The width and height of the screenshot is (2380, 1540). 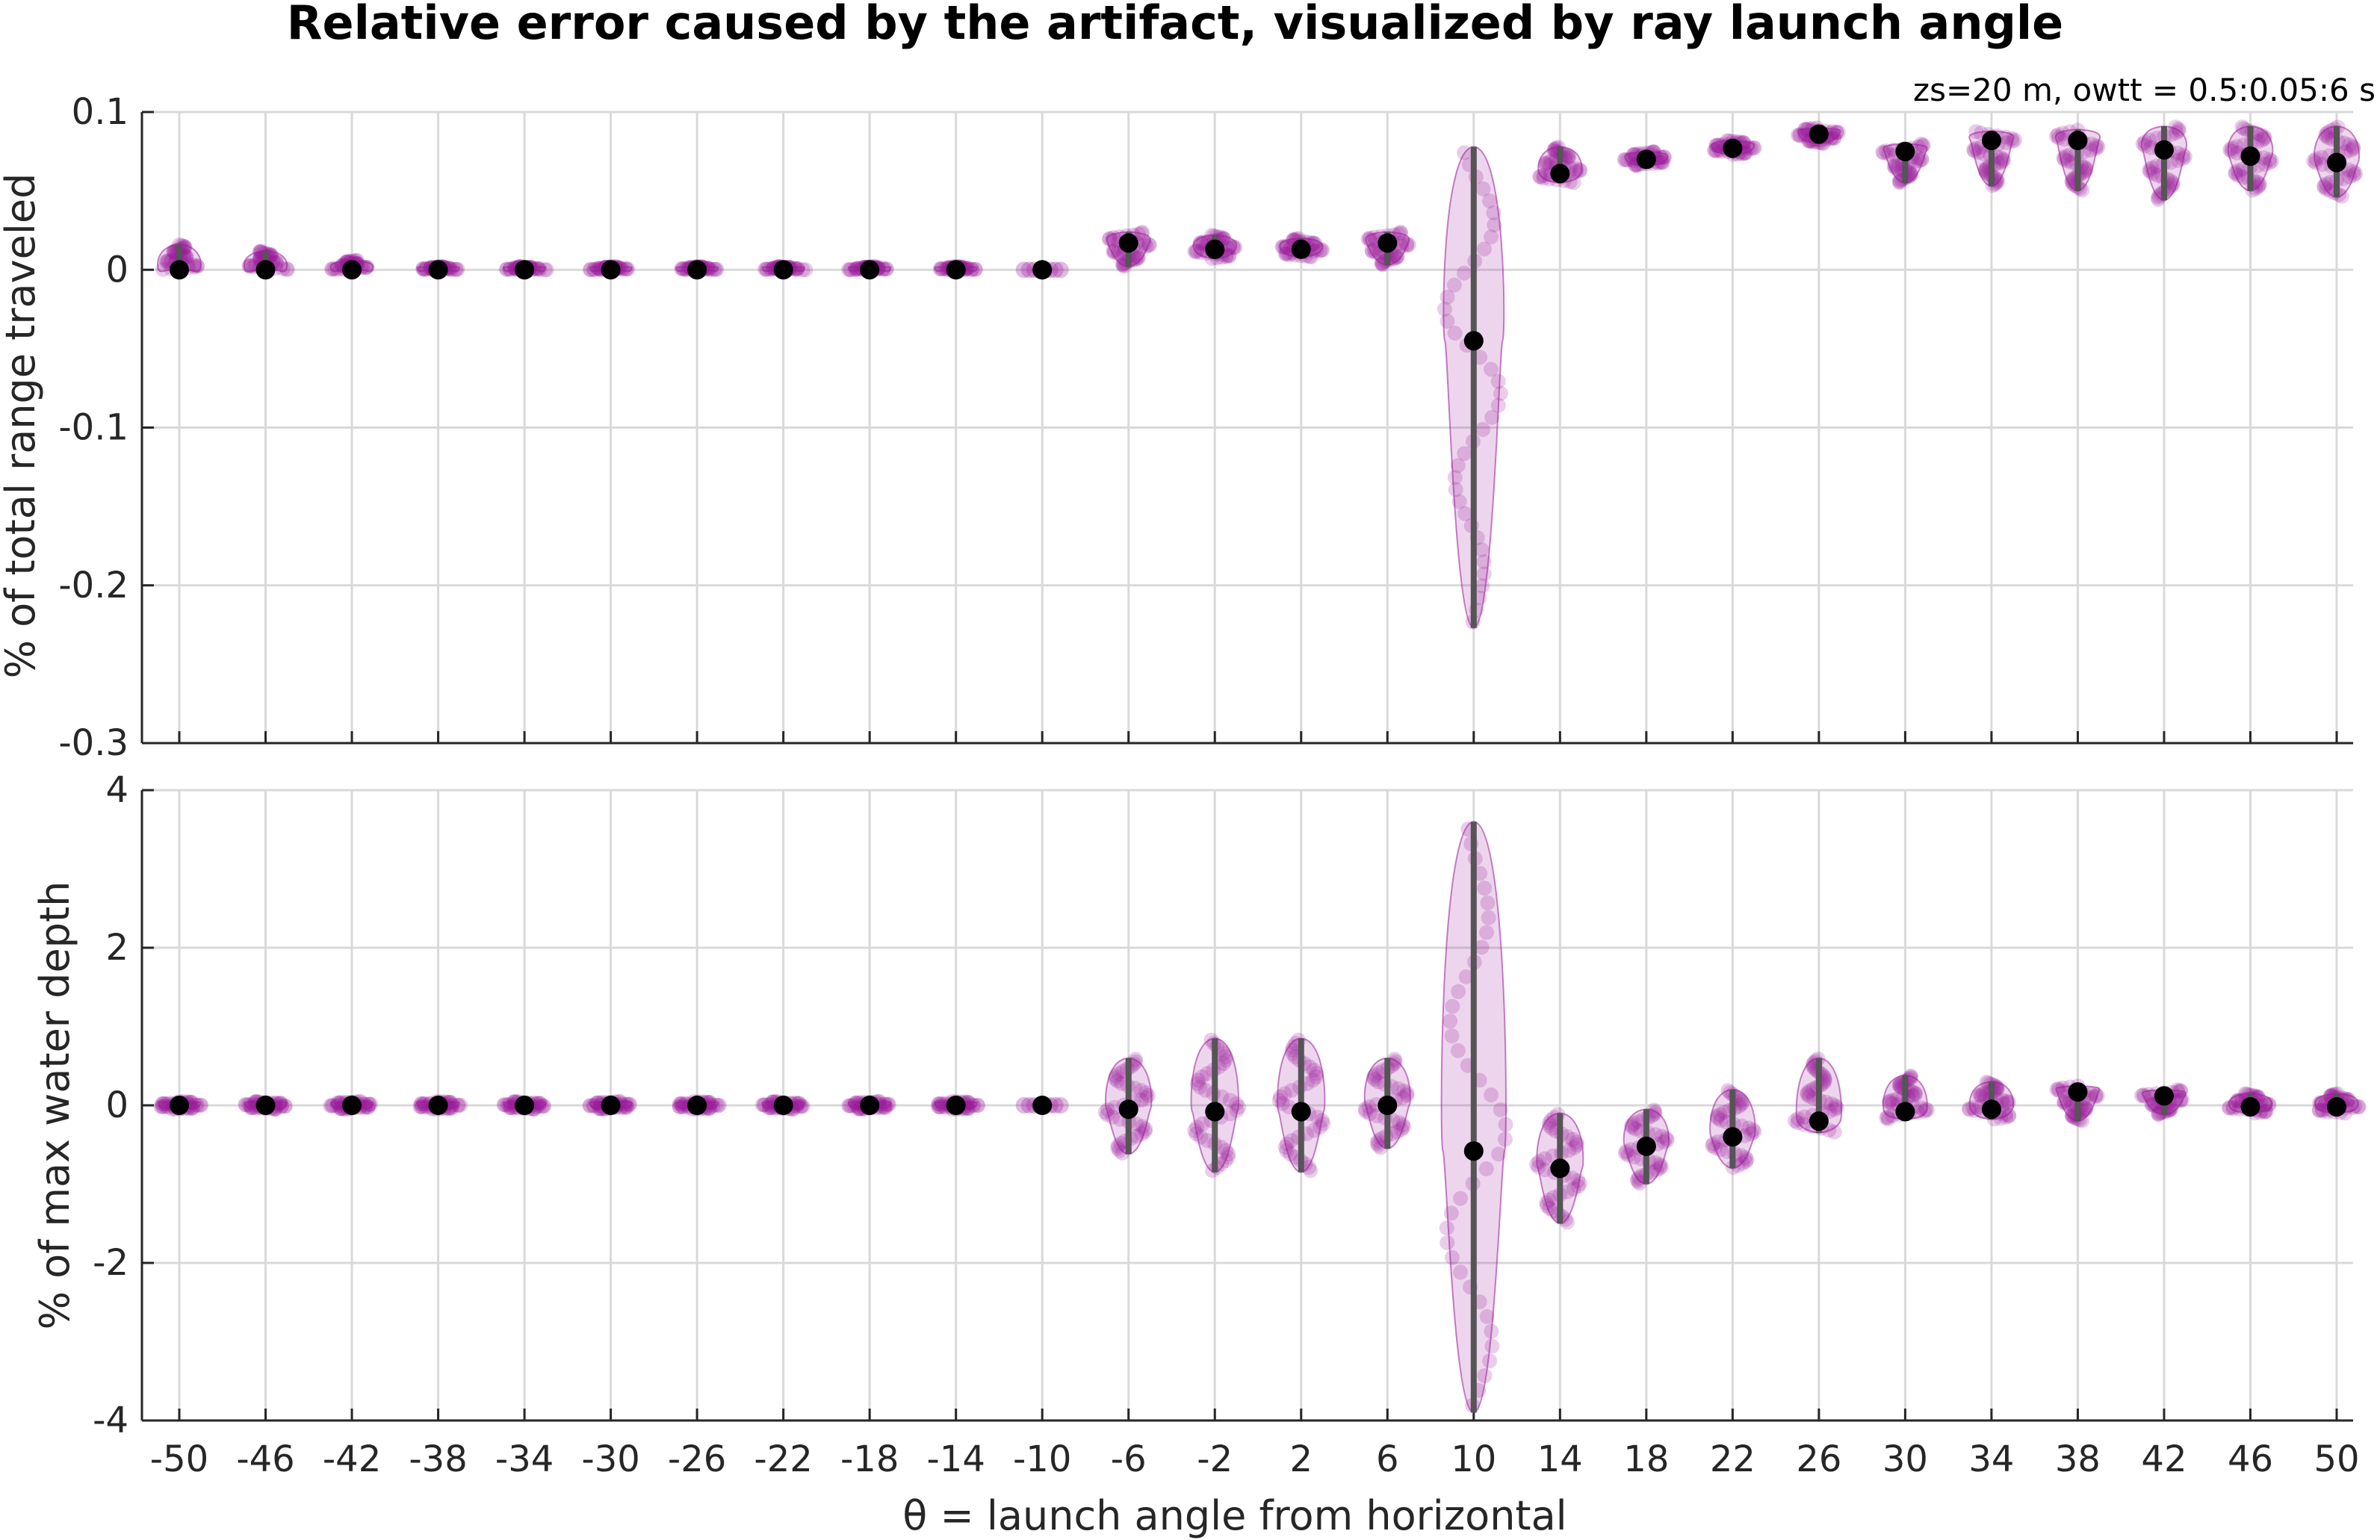 What do you see at coordinates (1042, 1459) in the screenshot?
I see `x-tick-label: -10` at bounding box center [1042, 1459].